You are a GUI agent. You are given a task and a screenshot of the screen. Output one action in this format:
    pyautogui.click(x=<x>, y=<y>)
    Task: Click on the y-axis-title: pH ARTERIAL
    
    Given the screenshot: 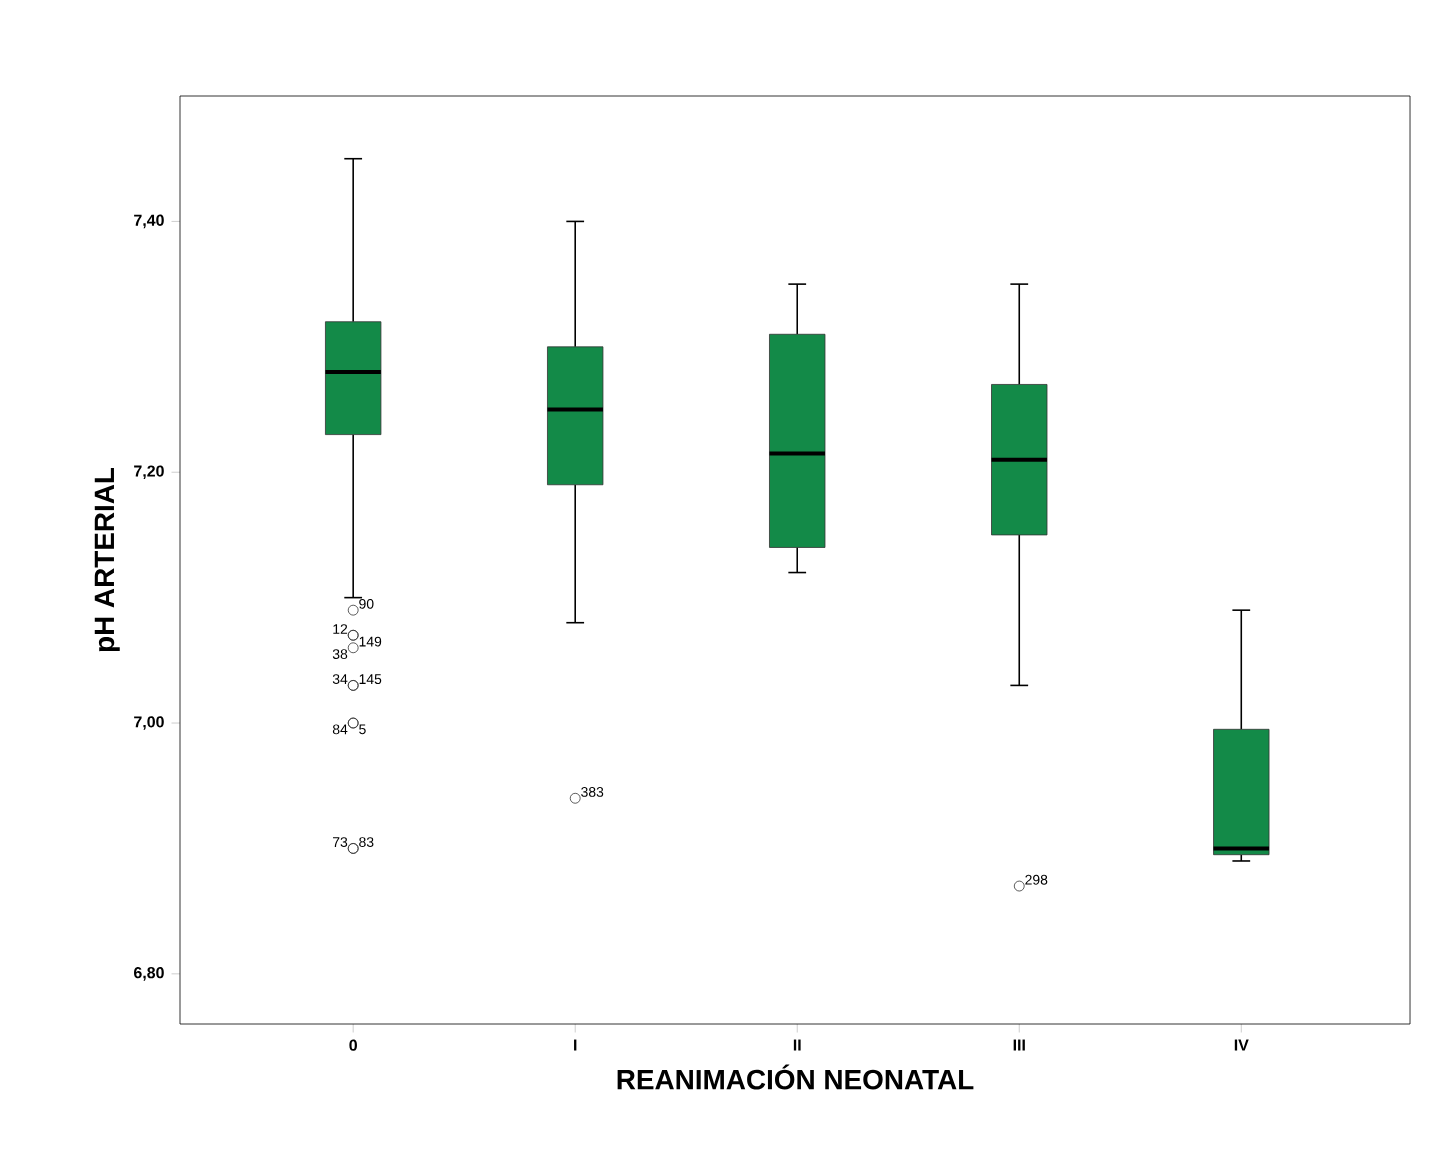 What is the action you would take?
    pyautogui.click(x=107, y=559)
    